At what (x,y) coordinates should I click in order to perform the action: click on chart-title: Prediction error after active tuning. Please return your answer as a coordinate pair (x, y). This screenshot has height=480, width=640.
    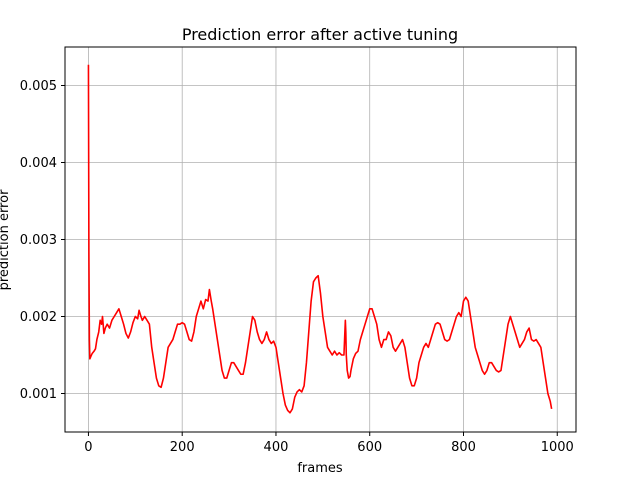
    Looking at the image, I should click on (320, 34).